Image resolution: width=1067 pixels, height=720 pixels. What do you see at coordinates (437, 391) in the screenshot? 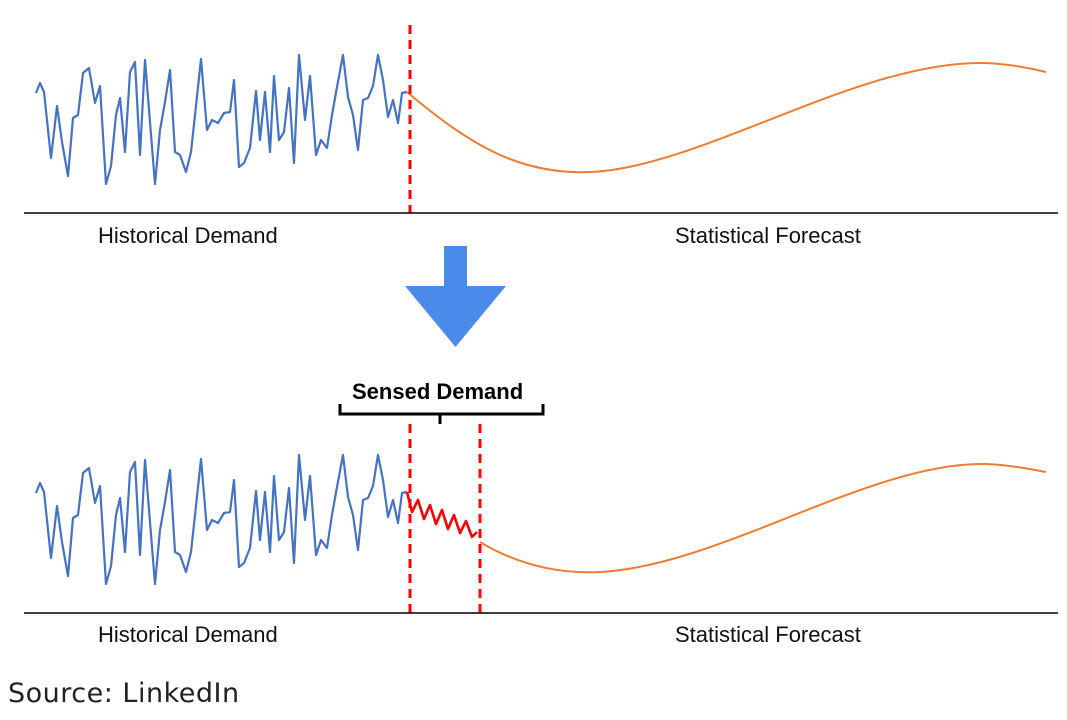
I see `sensed-demand-label: Sensed Demand` at bounding box center [437, 391].